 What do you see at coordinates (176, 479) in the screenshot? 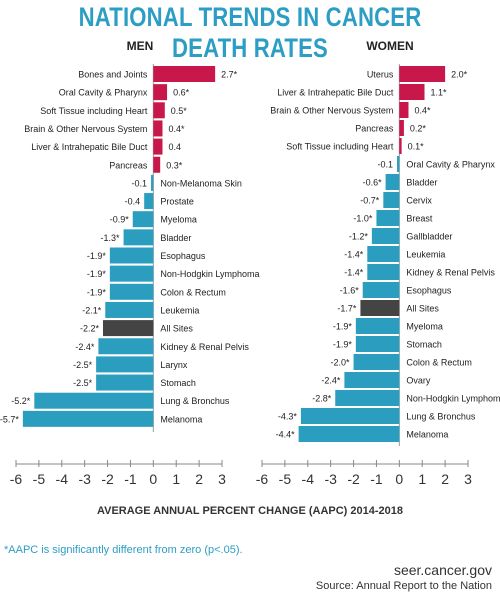
I see `men-tick-label: 1` at bounding box center [176, 479].